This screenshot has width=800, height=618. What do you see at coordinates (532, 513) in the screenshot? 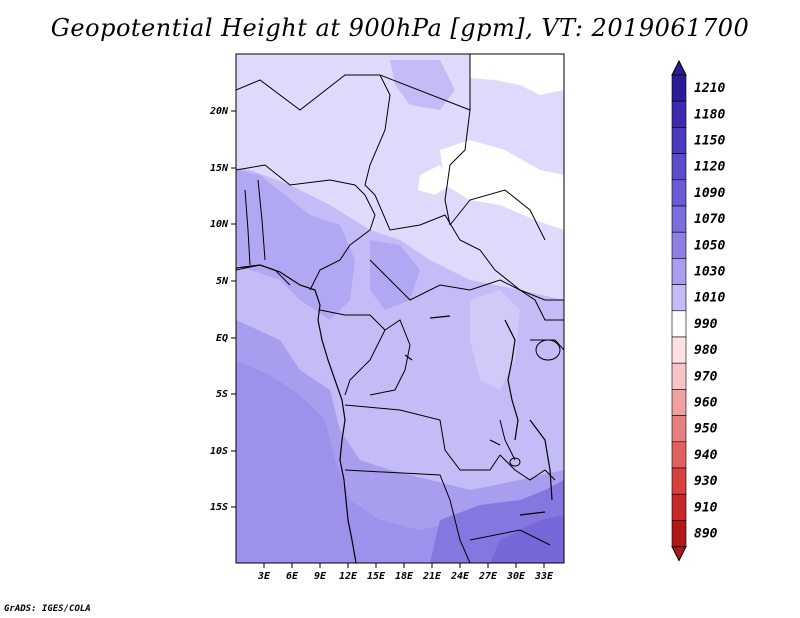
I see `lake-kariba` at bounding box center [532, 513].